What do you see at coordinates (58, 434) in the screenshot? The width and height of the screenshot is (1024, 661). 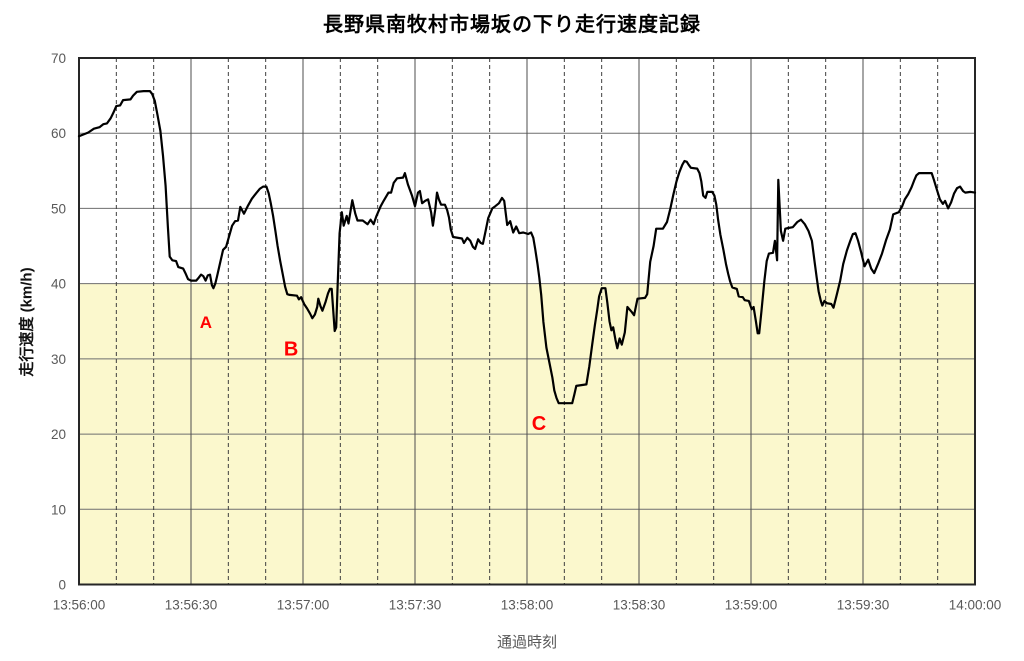 I see `y-tick-label: 20` at bounding box center [58, 434].